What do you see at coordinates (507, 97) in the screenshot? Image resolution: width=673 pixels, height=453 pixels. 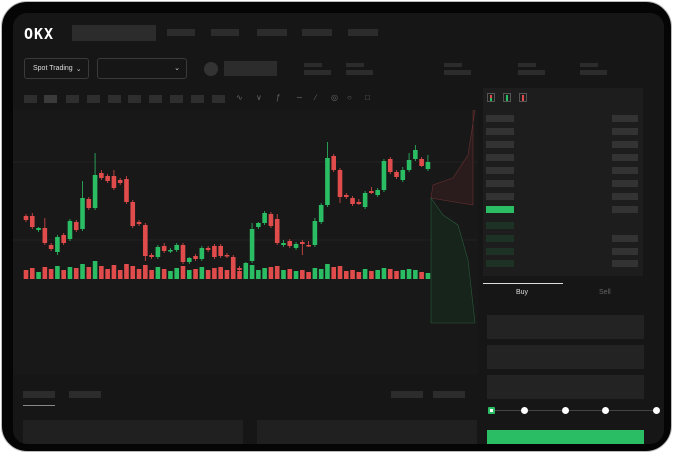 I see `order-book-buy-icon` at bounding box center [507, 97].